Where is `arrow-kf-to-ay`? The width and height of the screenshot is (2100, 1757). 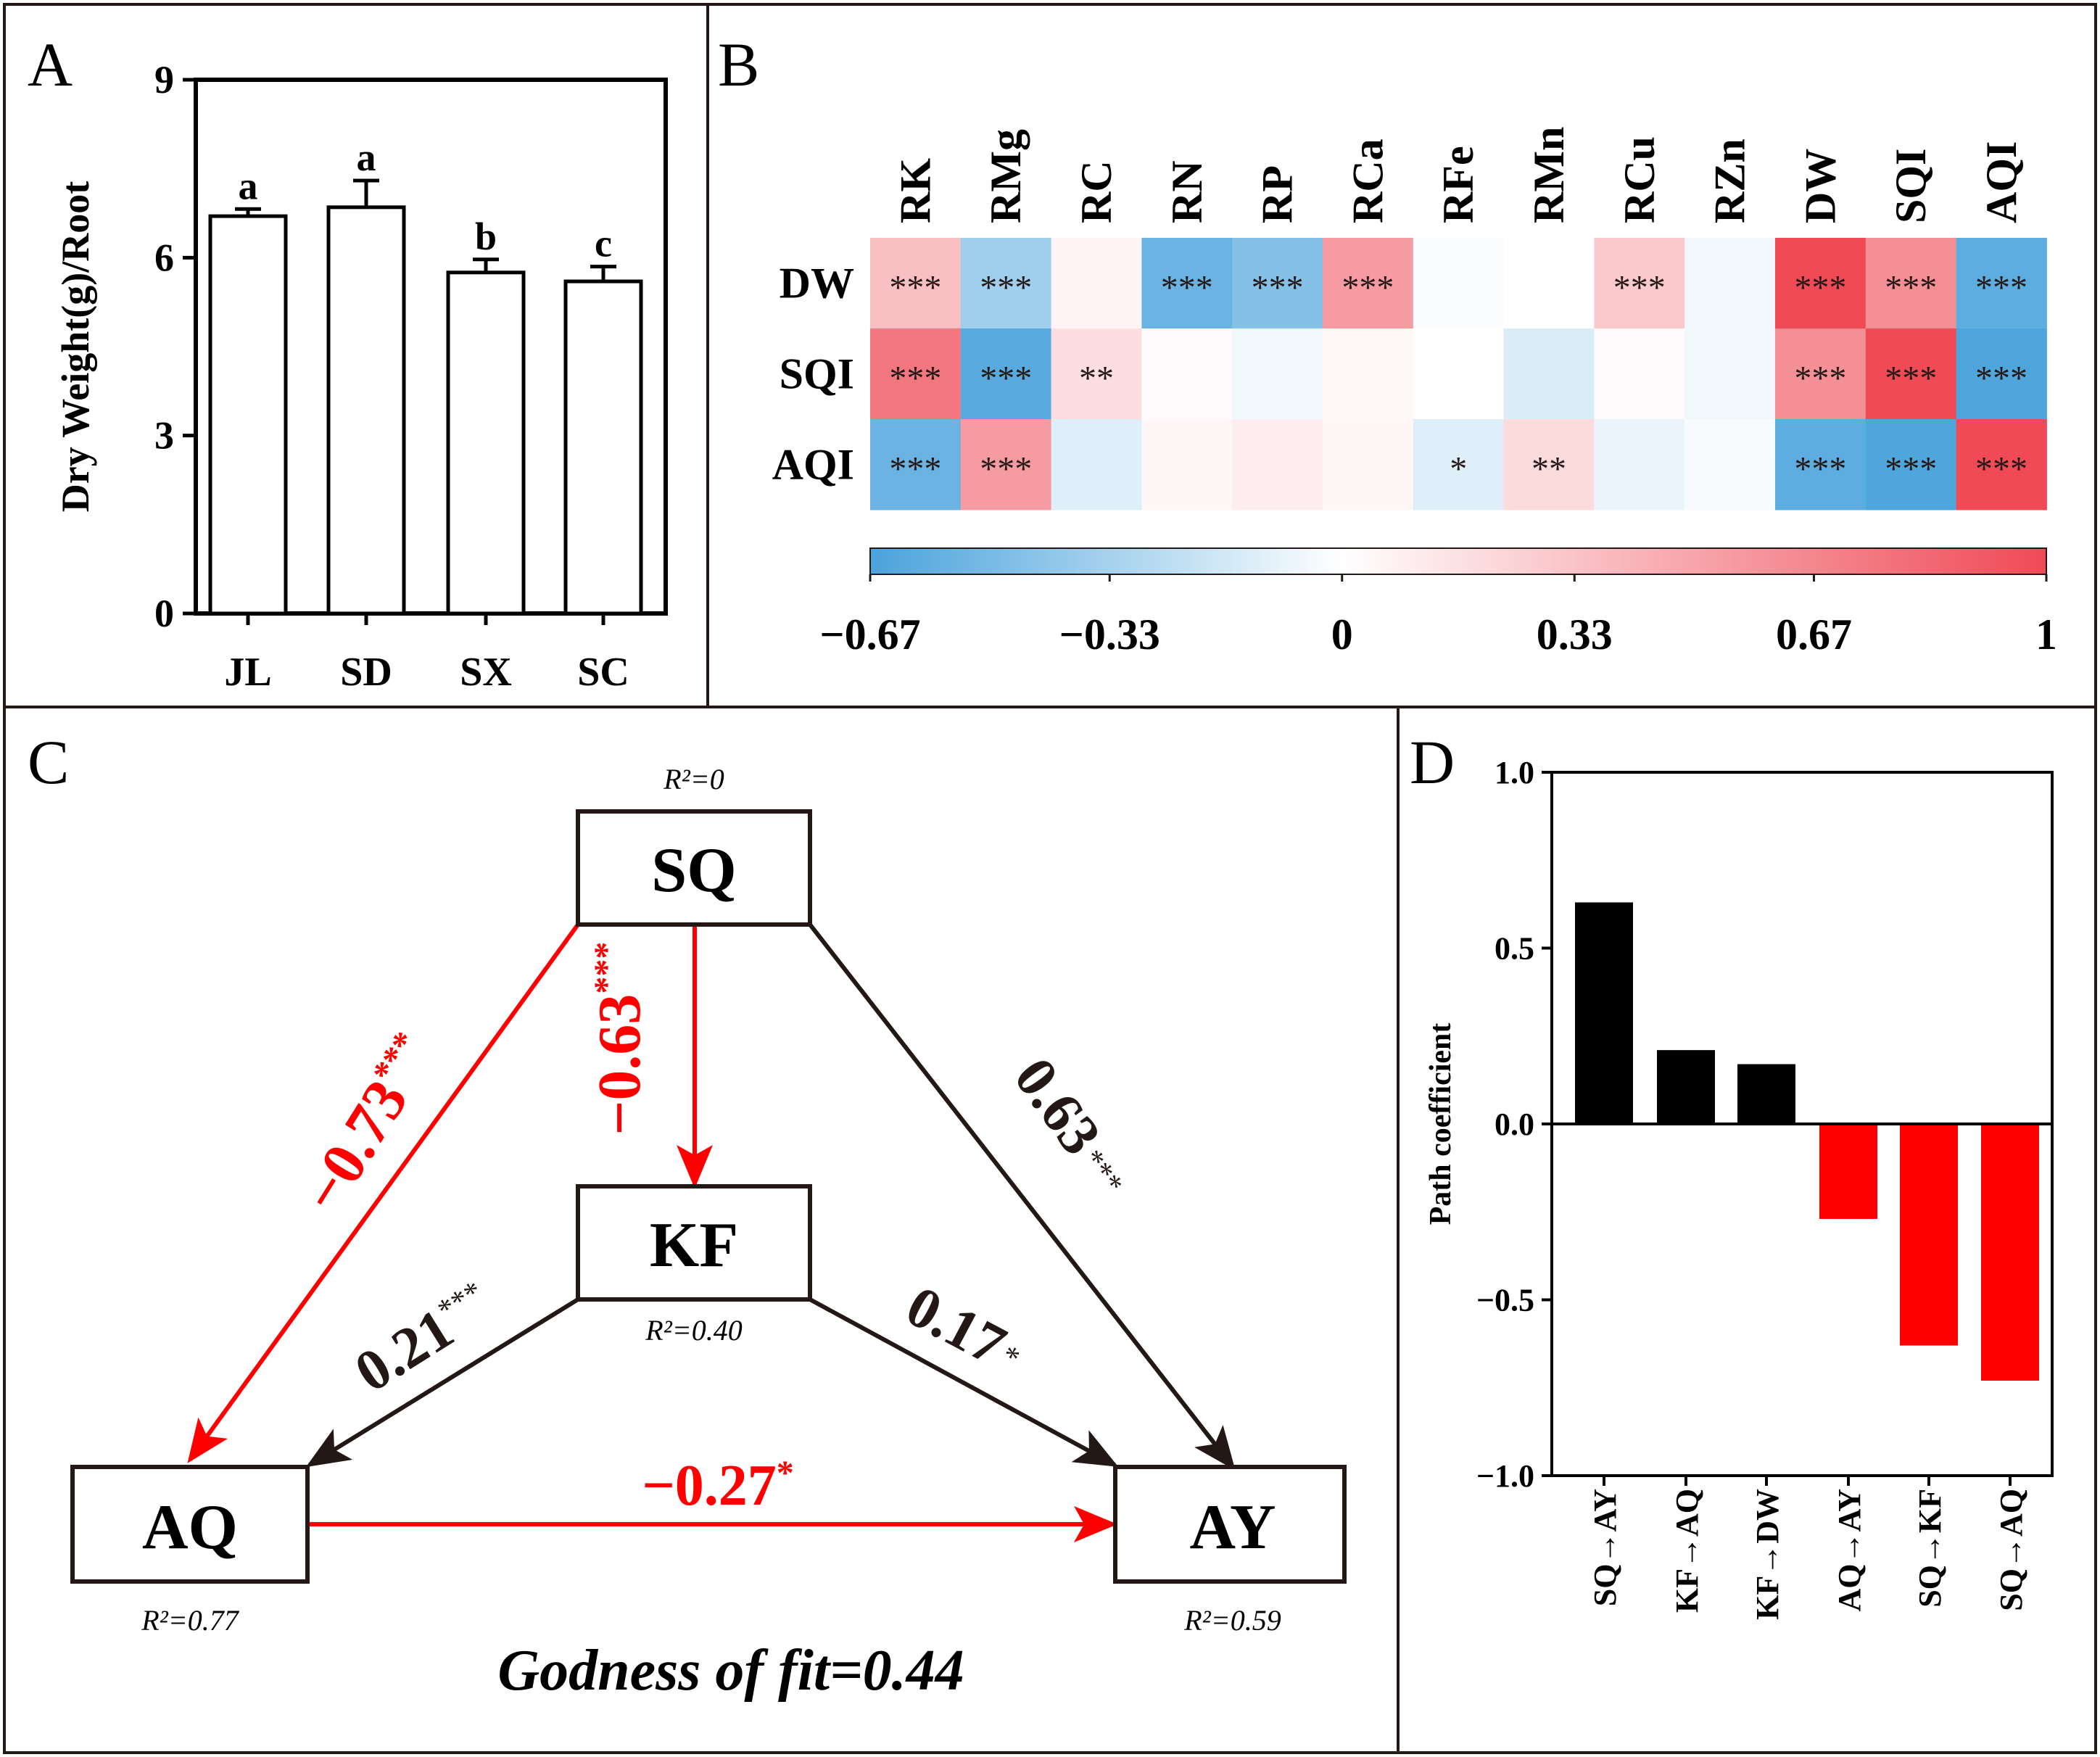
arrow-kf-to-ay is located at coordinates (964, 1382).